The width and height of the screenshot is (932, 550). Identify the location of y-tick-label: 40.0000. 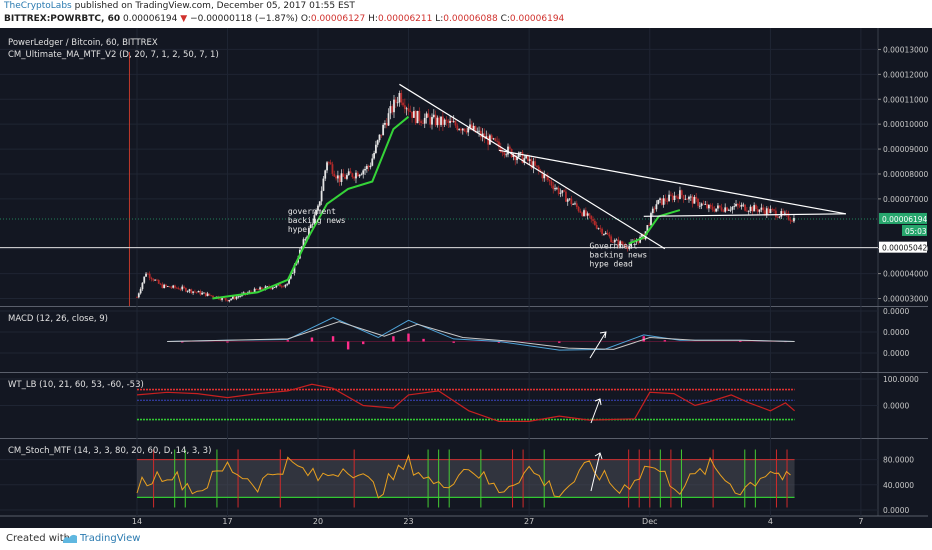
(898, 485).